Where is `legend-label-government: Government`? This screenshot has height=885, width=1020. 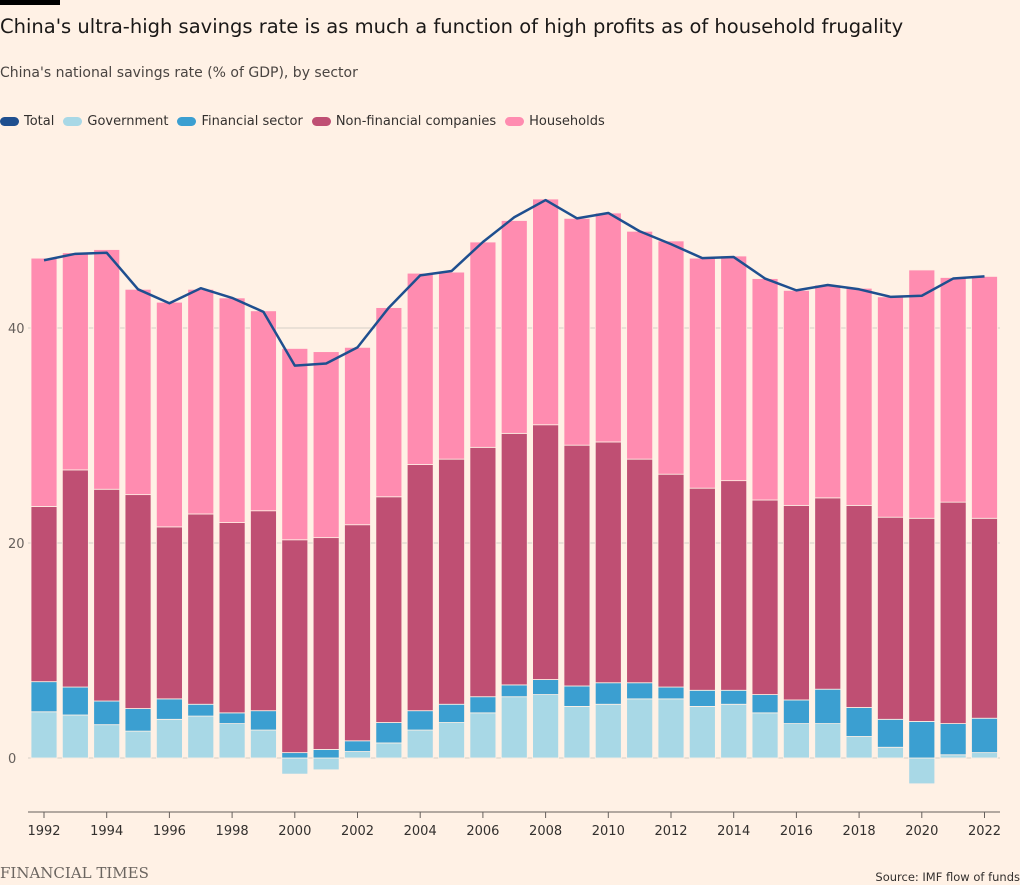 legend-label-government: Government is located at coordinates (128, 121).